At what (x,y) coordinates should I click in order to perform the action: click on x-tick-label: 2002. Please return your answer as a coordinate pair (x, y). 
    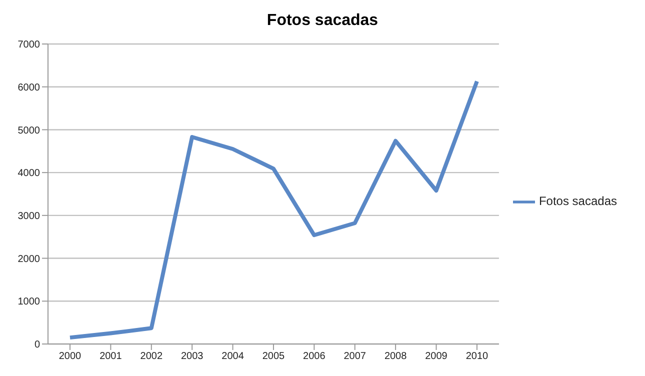
    Looking at the image, I should click on (151, 356).